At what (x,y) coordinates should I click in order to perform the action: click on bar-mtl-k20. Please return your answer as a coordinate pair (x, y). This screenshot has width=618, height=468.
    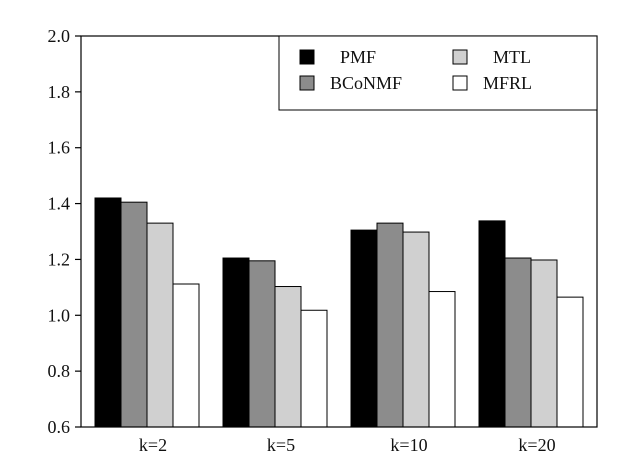
    Looking at the image, I should click on (544, 343).